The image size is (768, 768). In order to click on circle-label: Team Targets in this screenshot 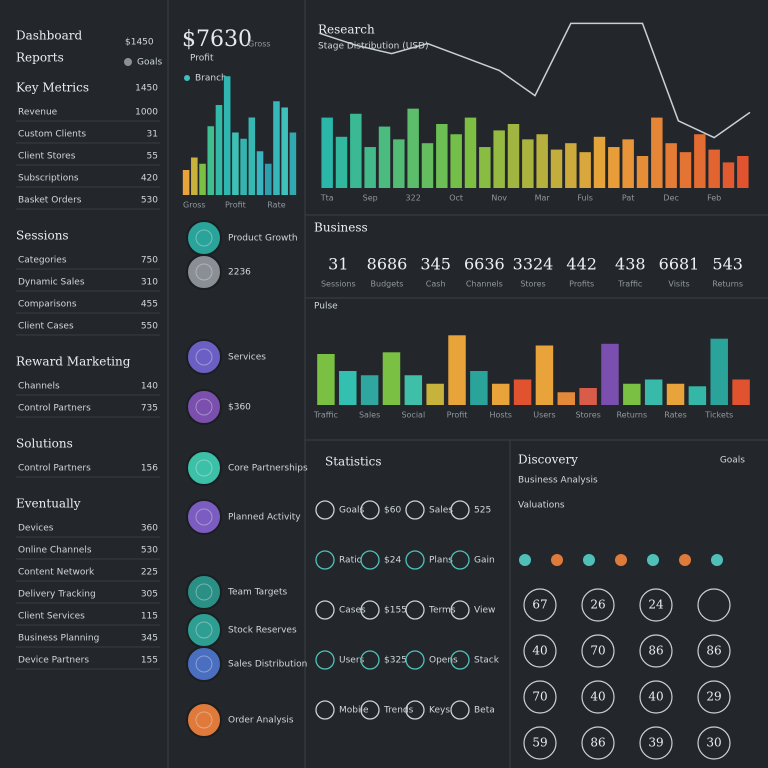, I will do `click(257, 593)`.